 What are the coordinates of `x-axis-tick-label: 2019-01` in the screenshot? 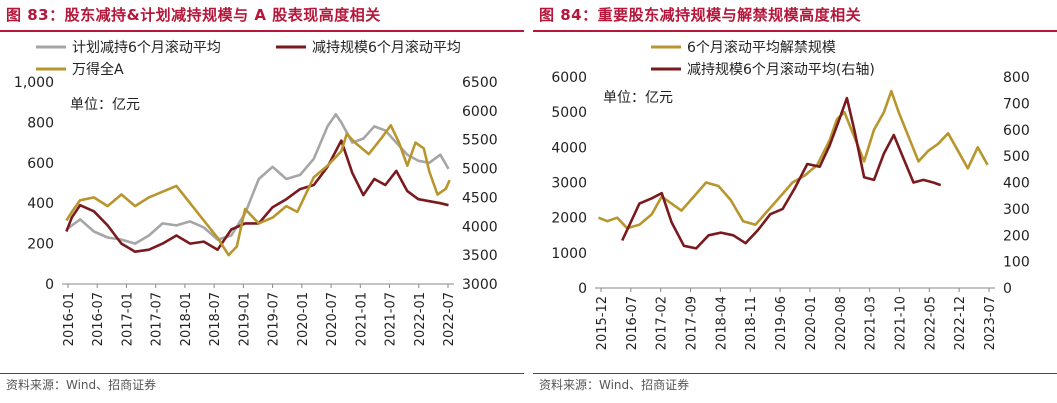 It's located at (244, 319).